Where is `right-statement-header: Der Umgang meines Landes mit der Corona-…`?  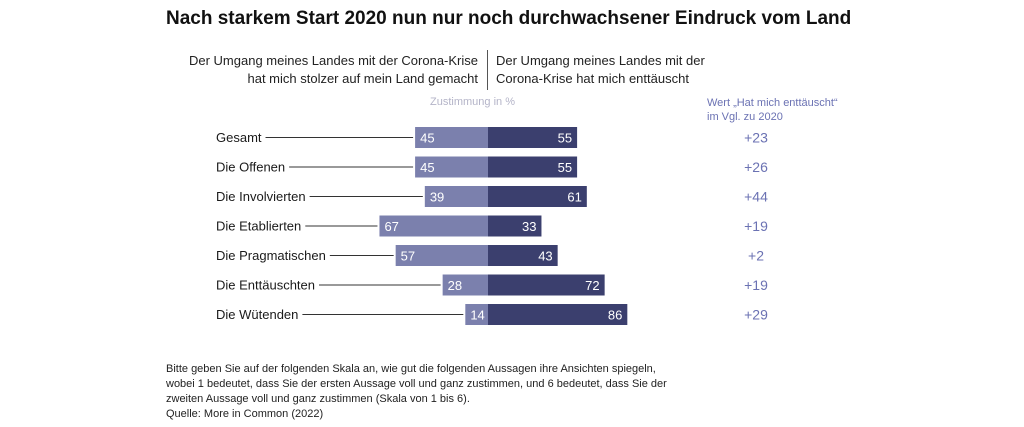 right-statement-header: Der Umgang meines Landes mit der Corona-… is located at coordinates (600, 70).